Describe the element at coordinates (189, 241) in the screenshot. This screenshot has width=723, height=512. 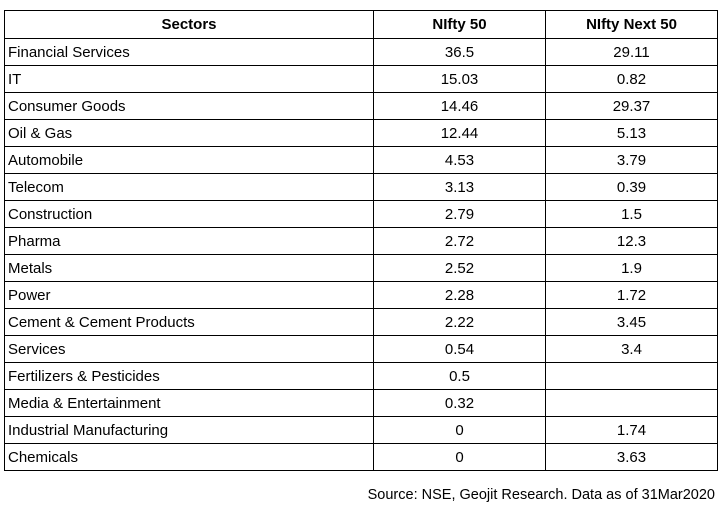
I see `sector-cell: Pharma` at that location.